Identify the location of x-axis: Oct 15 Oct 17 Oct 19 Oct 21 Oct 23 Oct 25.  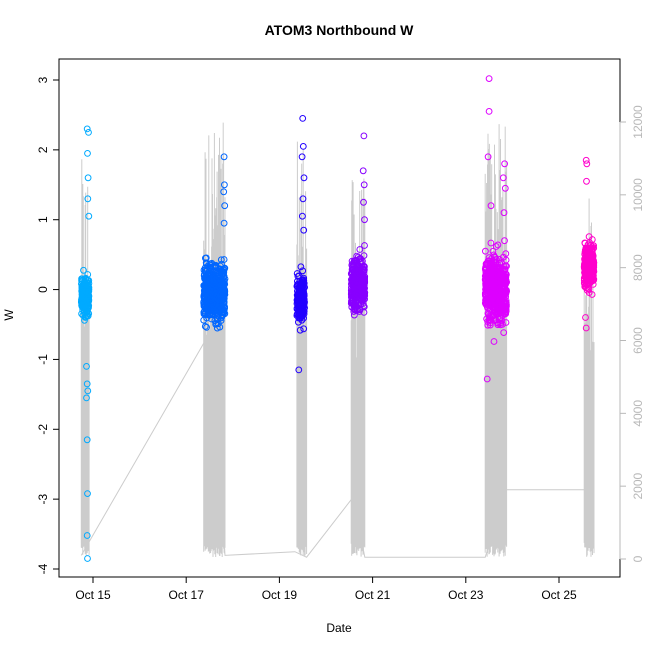
(326, 589).